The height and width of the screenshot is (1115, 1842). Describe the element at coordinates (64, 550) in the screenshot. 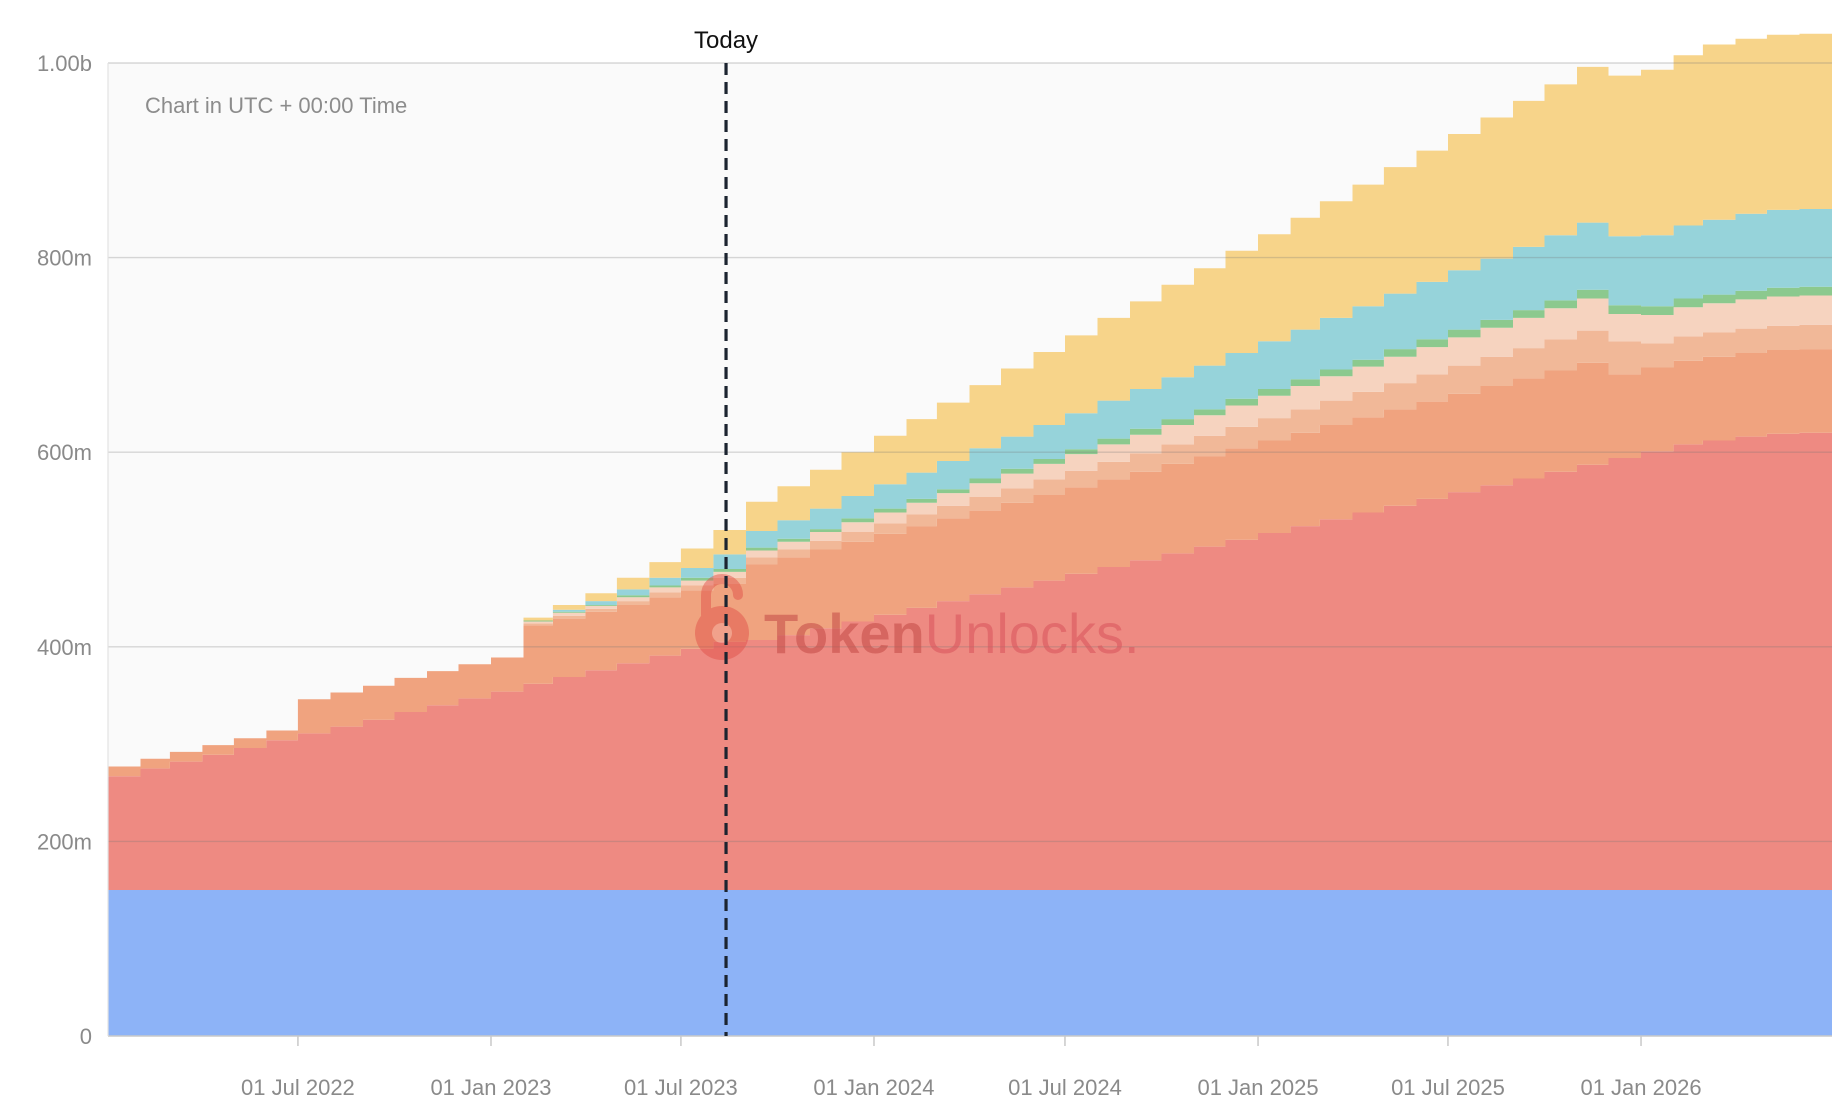

I see `y-axis-tick-labels: 0 200m 400m 600m 800m 1.00b` at that location.